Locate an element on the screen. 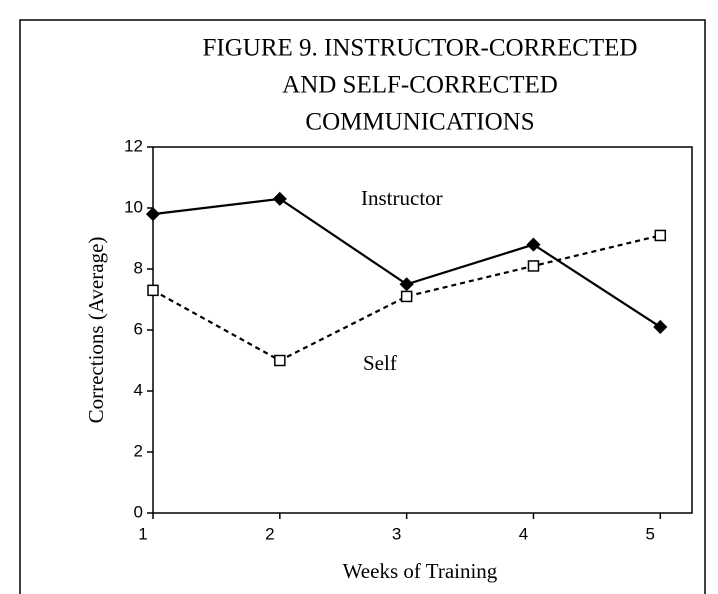 The image size is (718, 594). y-tick-label: 4 is located at coordinates (138, 389).